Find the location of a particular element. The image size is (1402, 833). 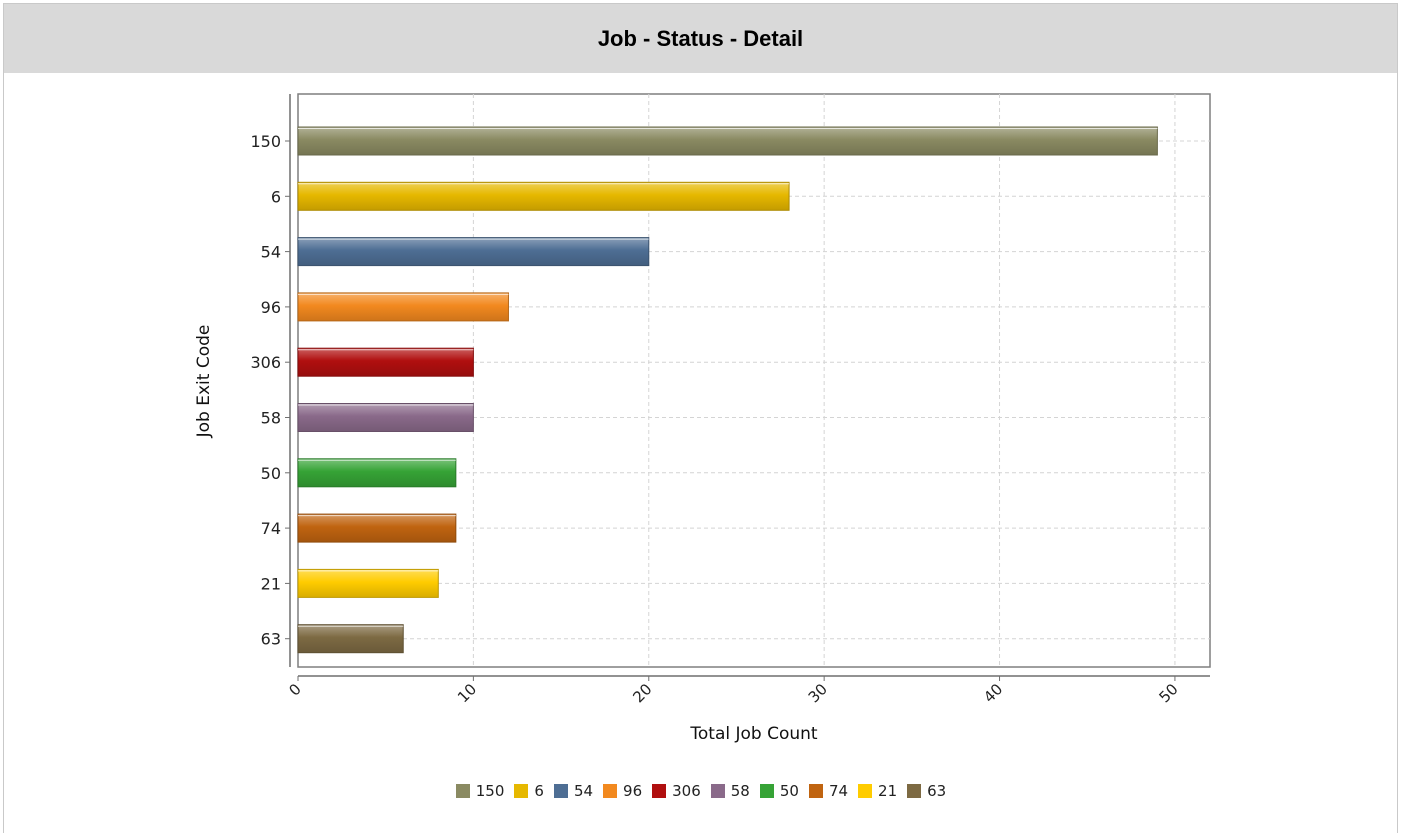

chart-legend: 150 6 54 96 306 58 50 74 21 63 is located at coordinates (701, 791).